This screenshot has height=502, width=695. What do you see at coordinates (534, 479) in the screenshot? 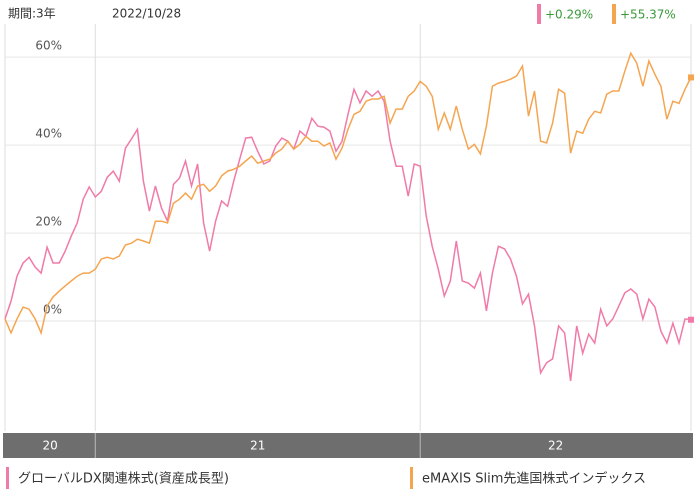
I see `legend-label: eMAXIS Slim先進国株式インデックス` at bounding box center [534, 479].